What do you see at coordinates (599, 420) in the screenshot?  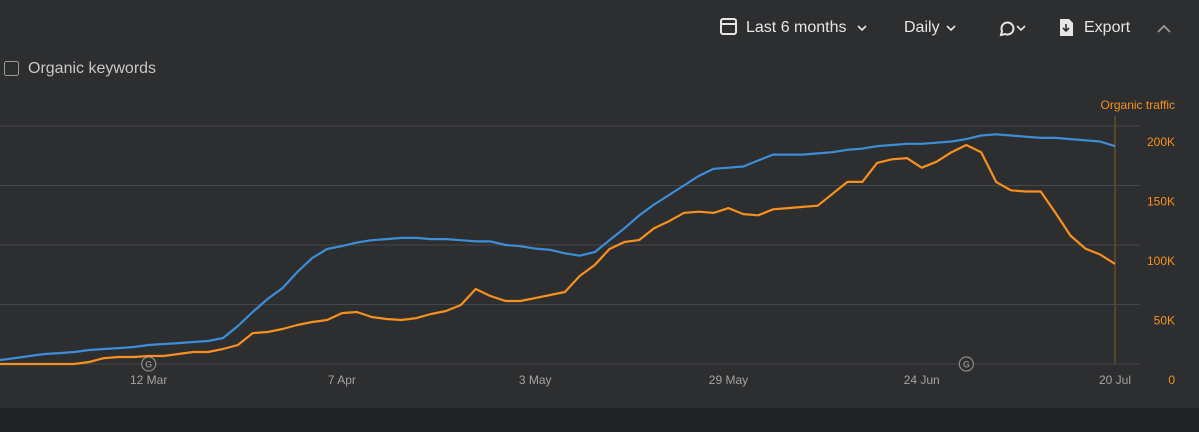 I see `footer-strip` at bounding box center [599, 420].